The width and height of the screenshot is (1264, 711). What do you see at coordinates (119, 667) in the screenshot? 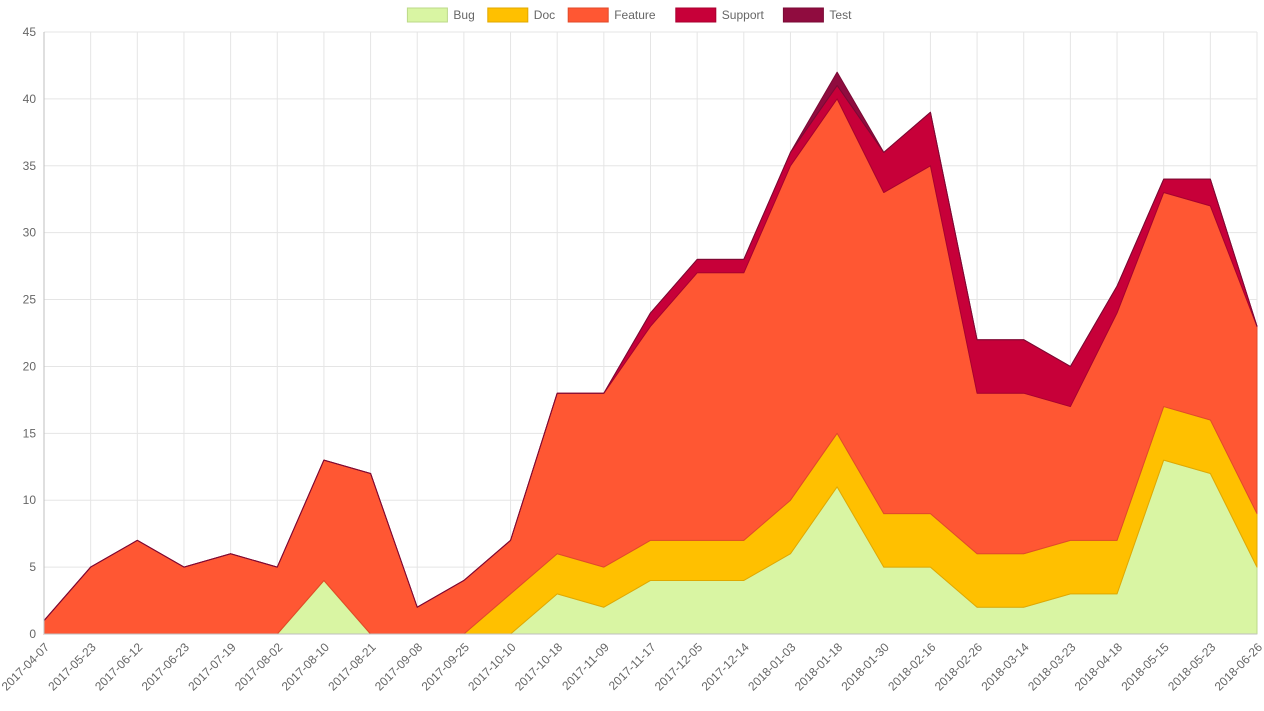
I see `x-tick-label: 2017-06-12` at bounding box center [119, 667].